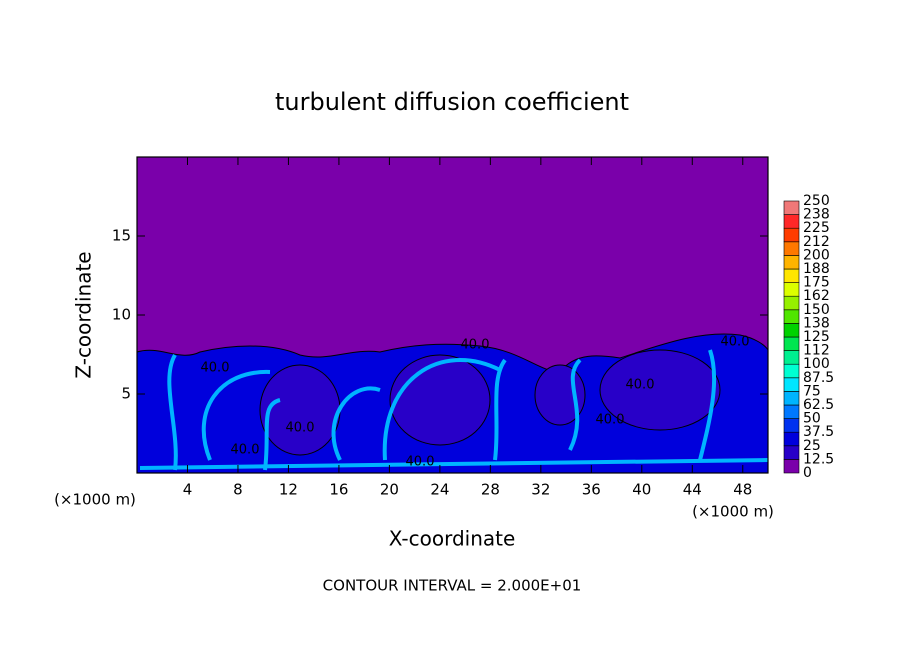  Describe the element at coordinates (816, 296) in the screenshot. I see `colorbar-label: 162` at that location.